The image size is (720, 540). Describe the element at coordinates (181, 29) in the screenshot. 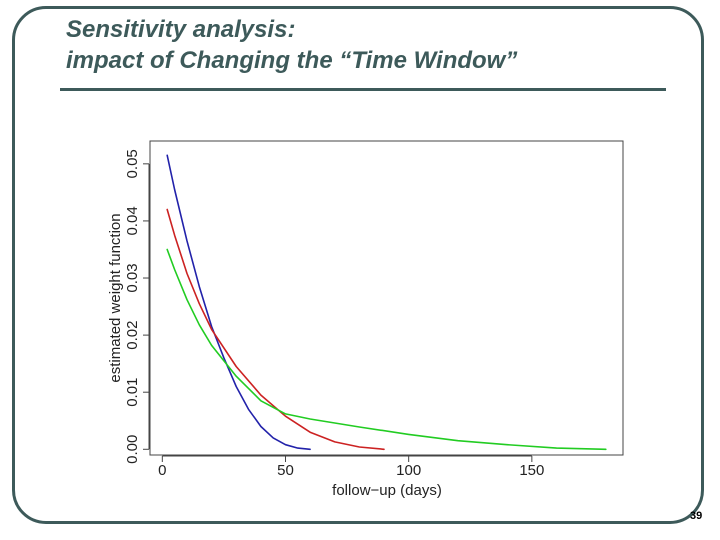

I see `slide-title-line-1: Sensitivity analysis:` at that location.